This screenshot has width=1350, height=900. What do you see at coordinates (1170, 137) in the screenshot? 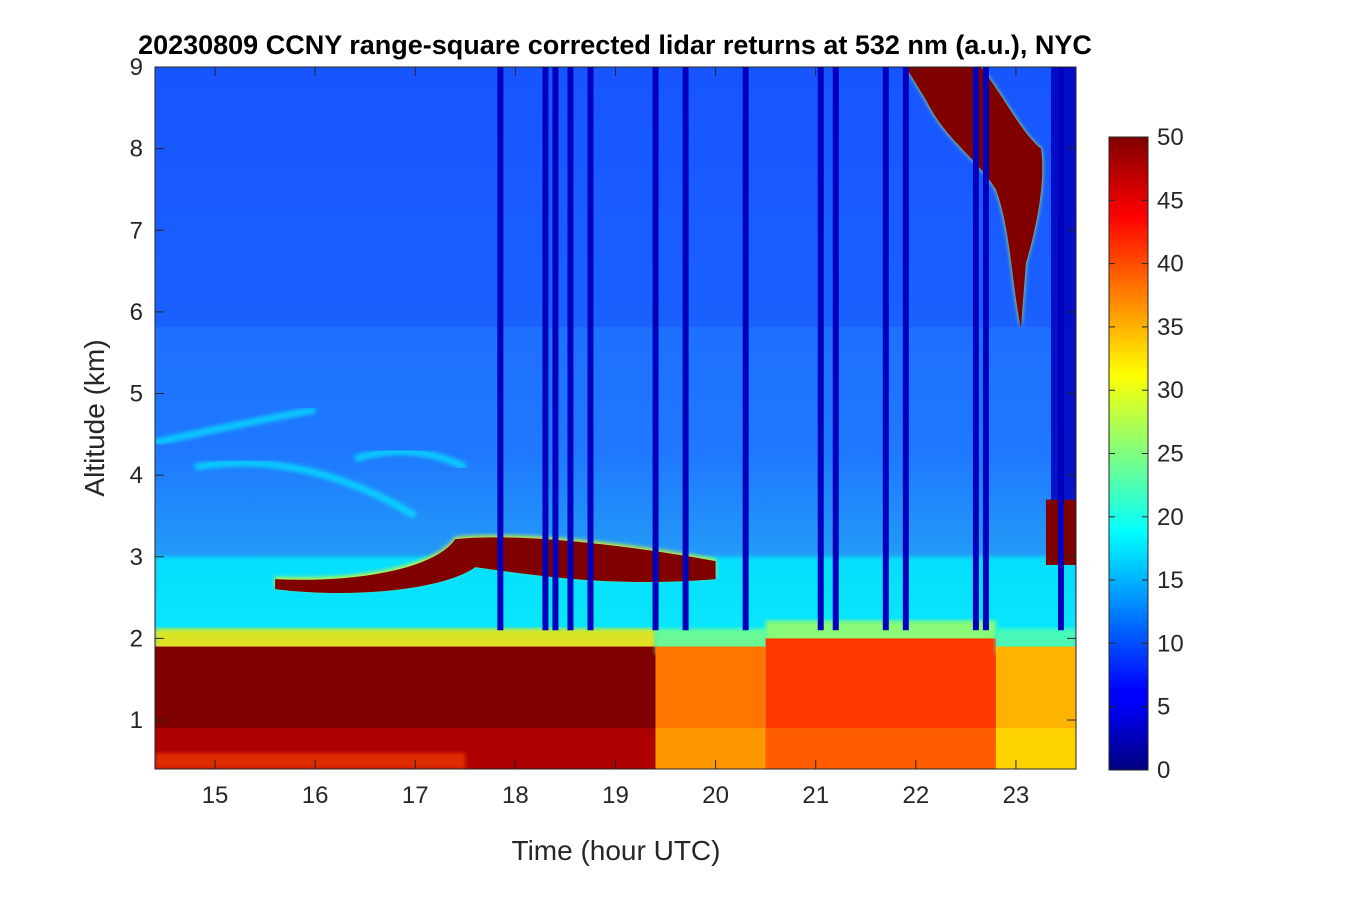
I see `colorbar-tick-label: 50` at bounding box center [1170, 137].